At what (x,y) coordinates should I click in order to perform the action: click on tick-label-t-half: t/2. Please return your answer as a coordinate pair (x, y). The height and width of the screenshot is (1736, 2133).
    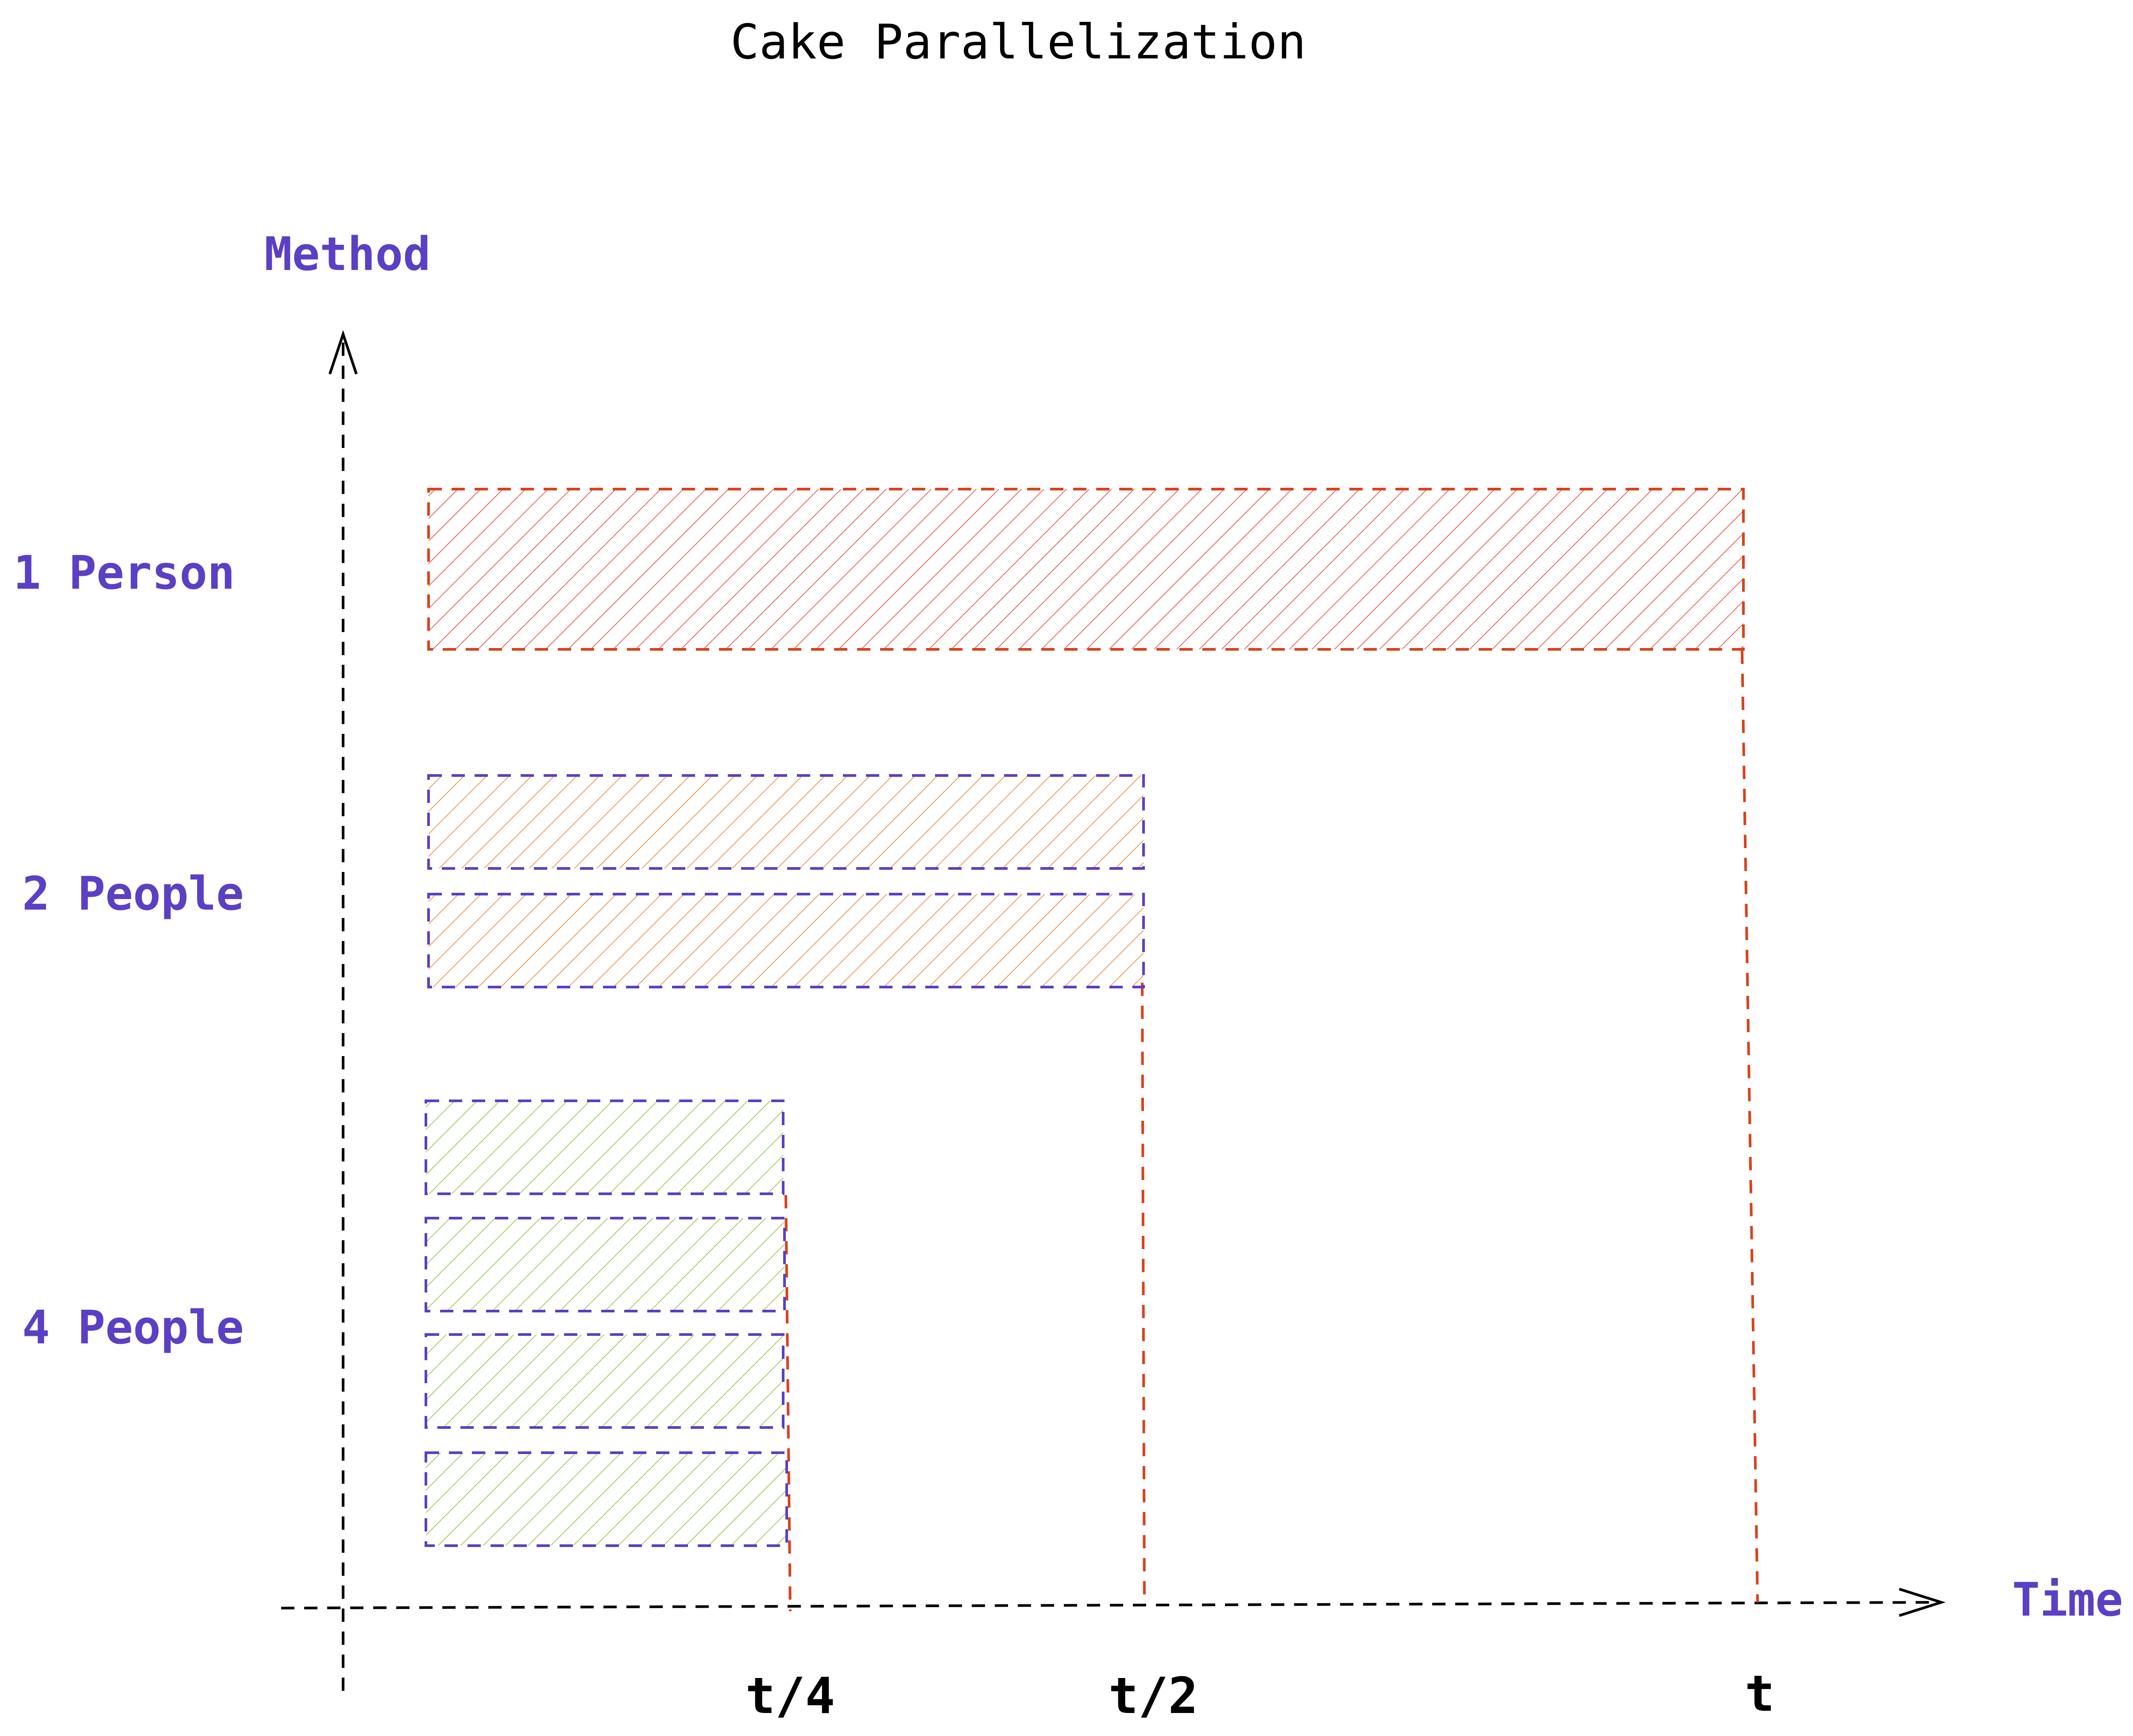
    Looking at the image, I should click on (1153, 1696).